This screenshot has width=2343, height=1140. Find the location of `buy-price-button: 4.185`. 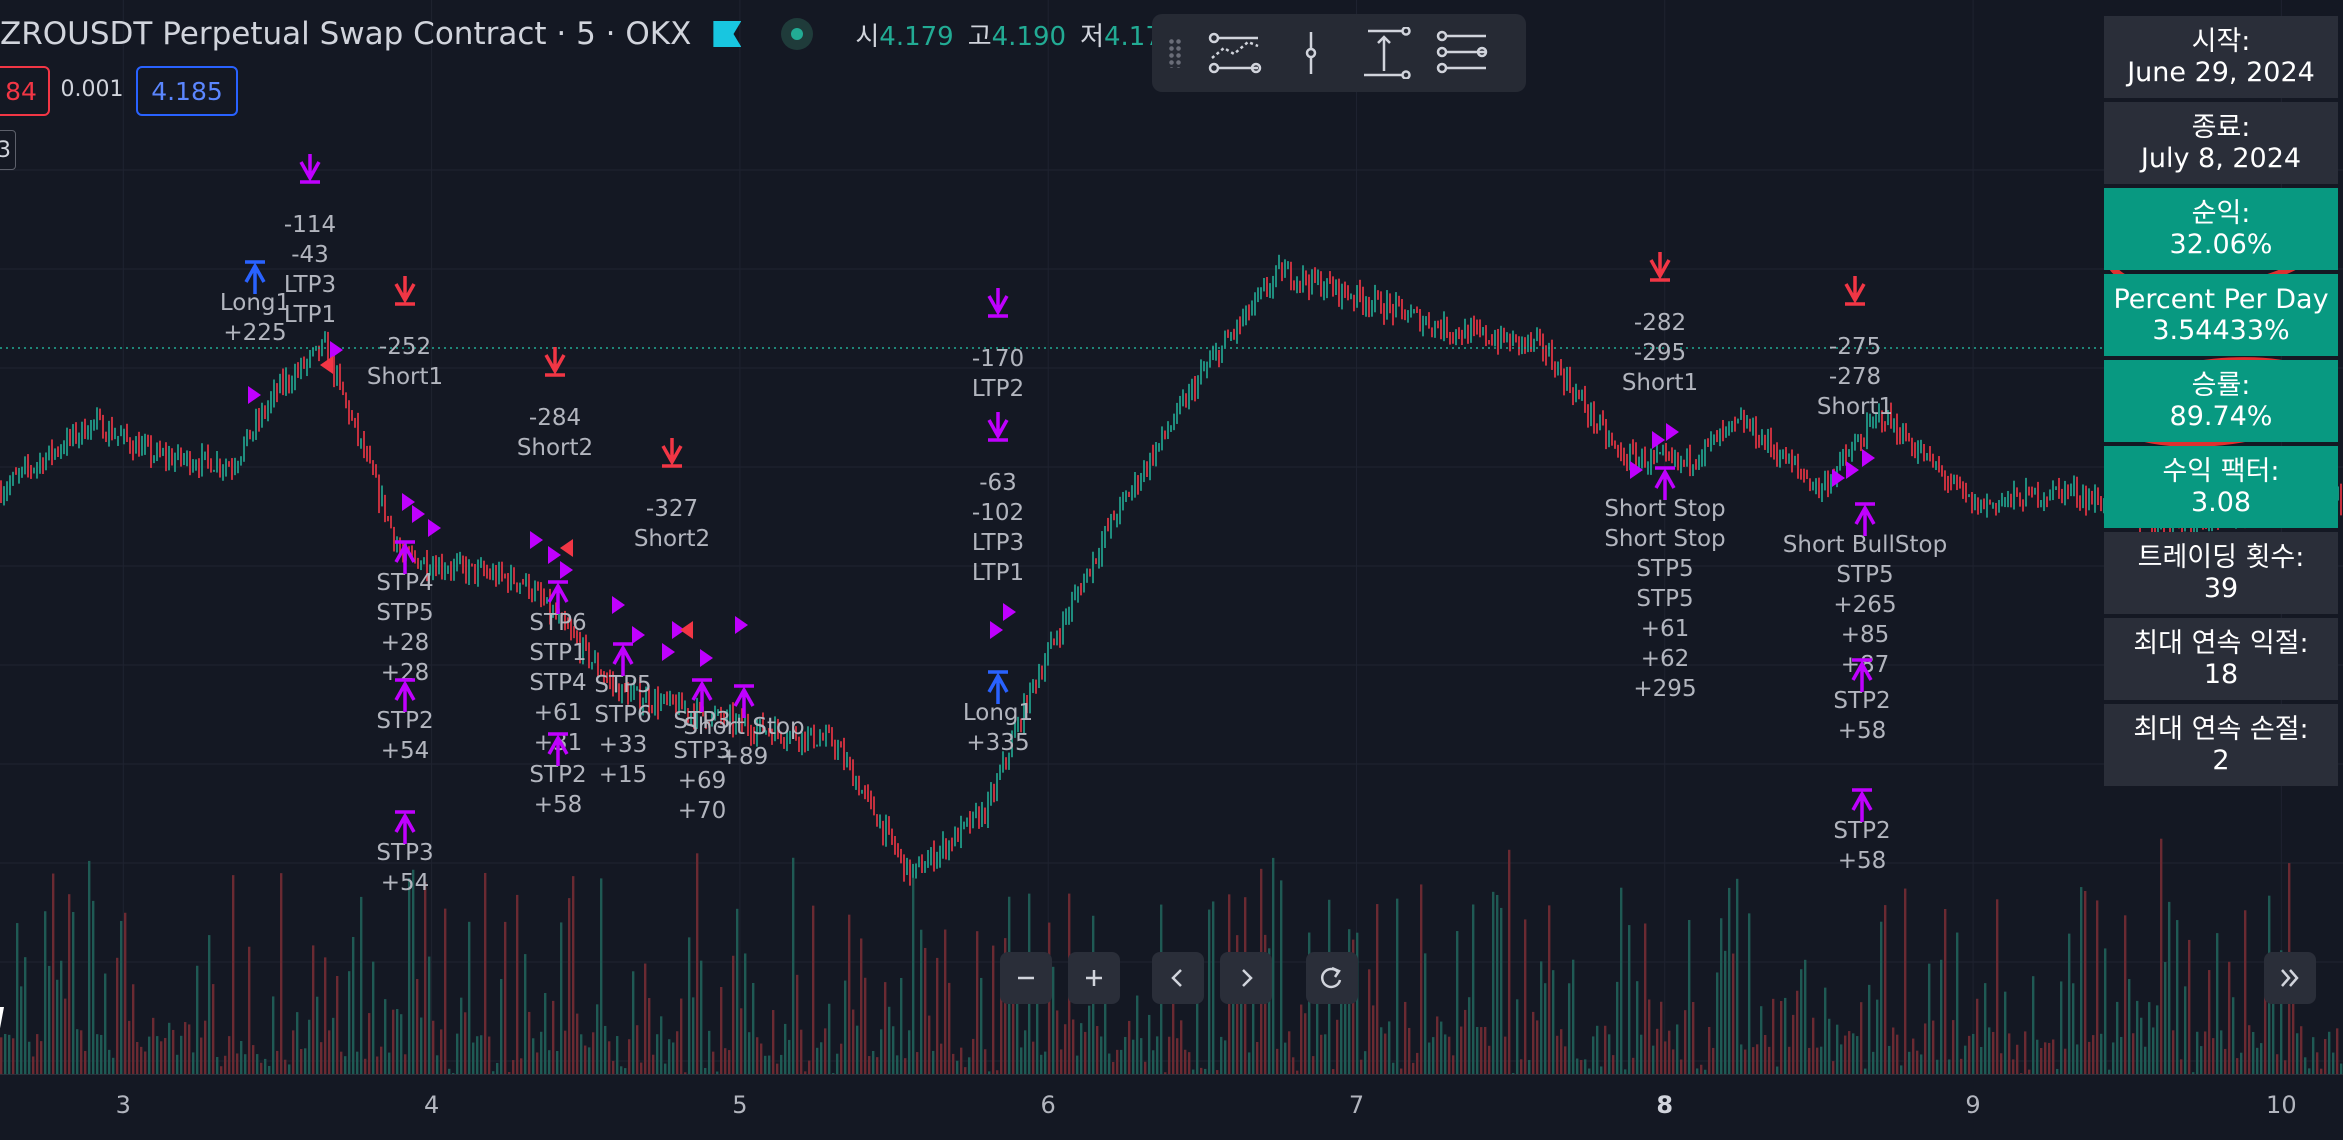

buy-price-button: 4.185 is located at coordinates (187, 91).